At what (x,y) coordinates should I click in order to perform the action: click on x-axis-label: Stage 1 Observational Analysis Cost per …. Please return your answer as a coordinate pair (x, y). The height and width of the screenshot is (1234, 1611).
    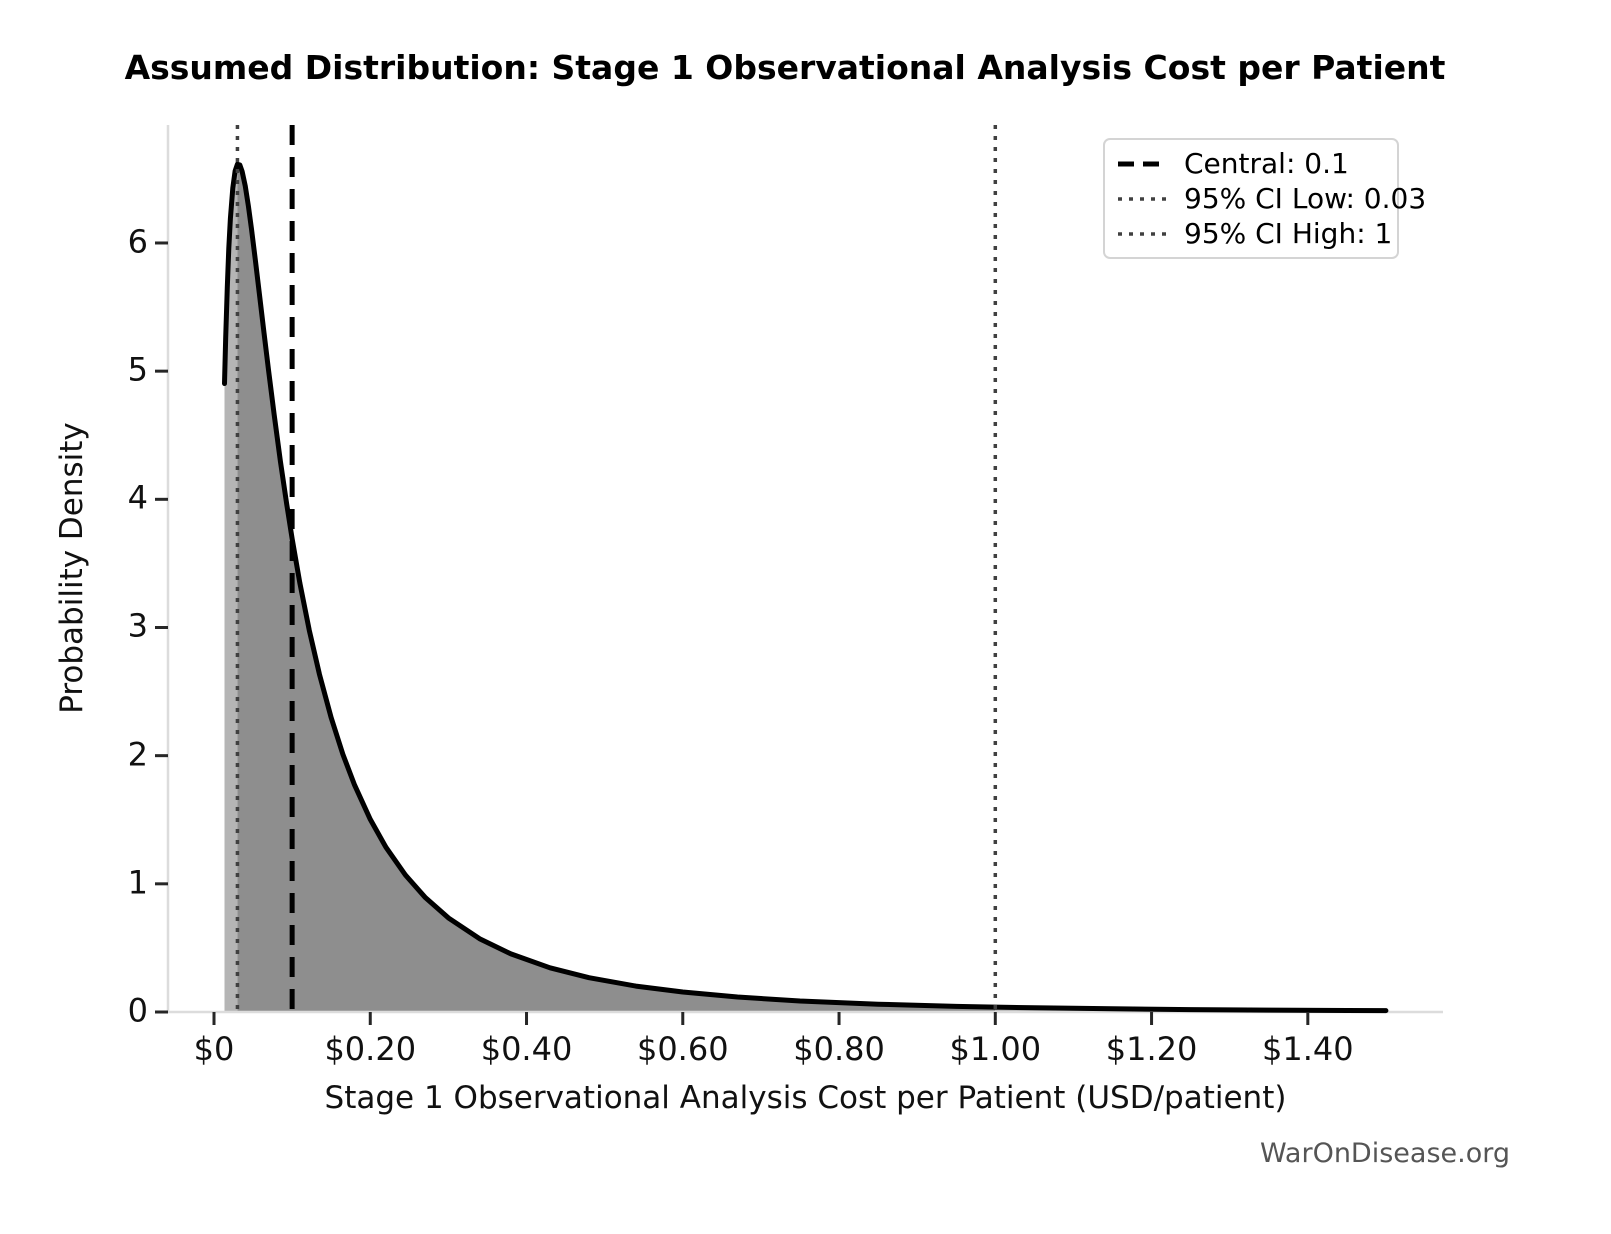
    Looking at the image, I should click on (805, 1098).